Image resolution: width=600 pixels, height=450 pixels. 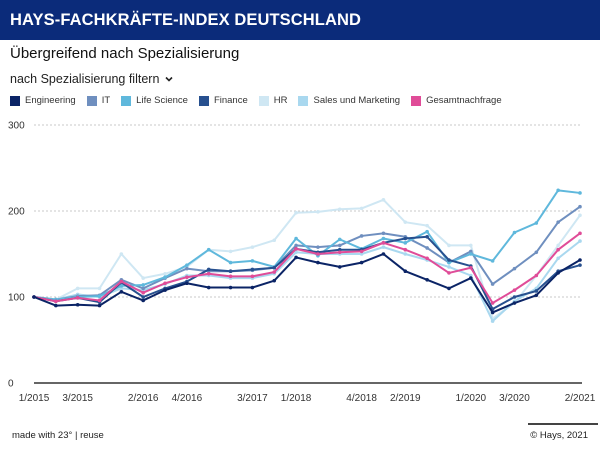 What do you see at coordinates (92, 79) in the screenshot?
I see `specialization-filter-dropdown: nach Spezialisierung filtern` at bounding box center [92, 79].